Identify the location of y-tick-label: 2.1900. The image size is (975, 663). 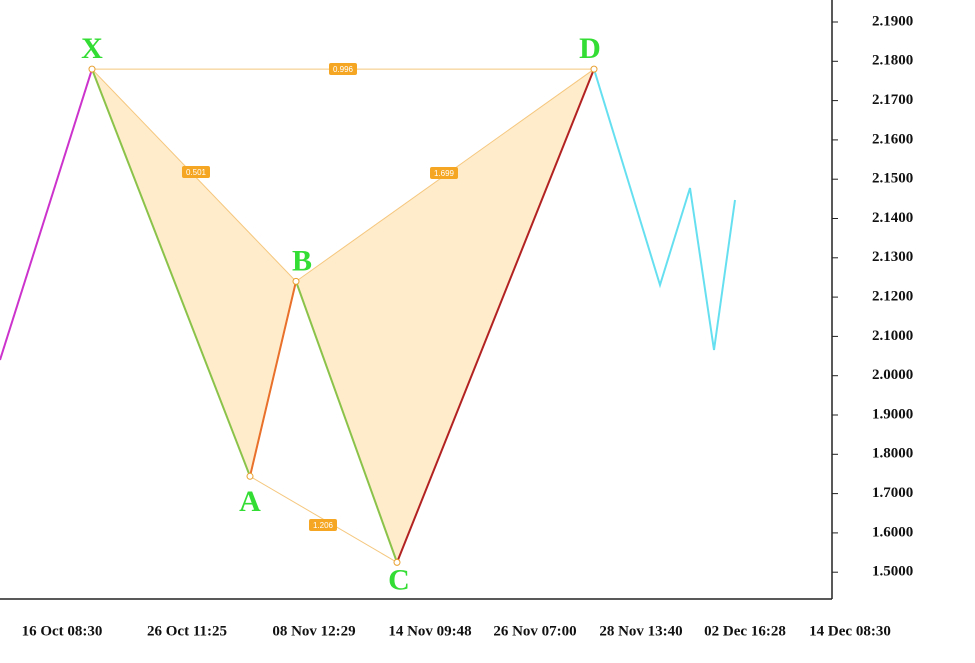
(892, 21).